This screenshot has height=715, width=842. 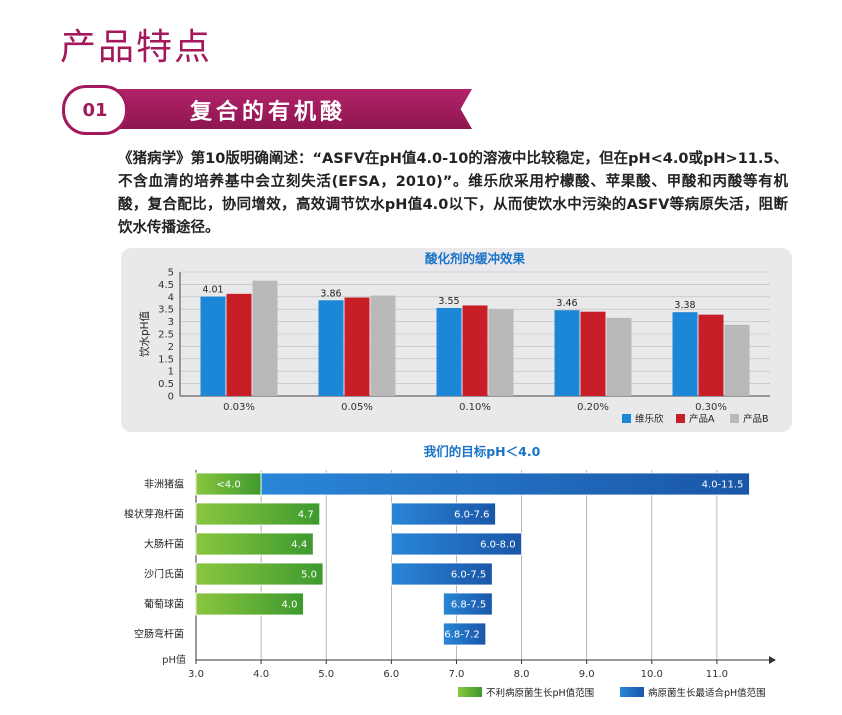 What do you see at coordinates (144, 333) in the screenshot?
I see `y-axis-label: 饮水pH值` at bounding box center [144, 333].